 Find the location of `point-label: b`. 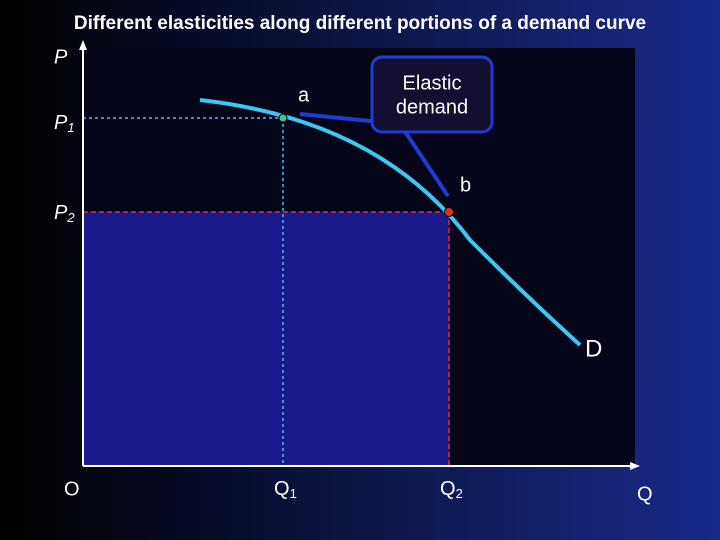

point-label: b is located at coordinates (465, 185).